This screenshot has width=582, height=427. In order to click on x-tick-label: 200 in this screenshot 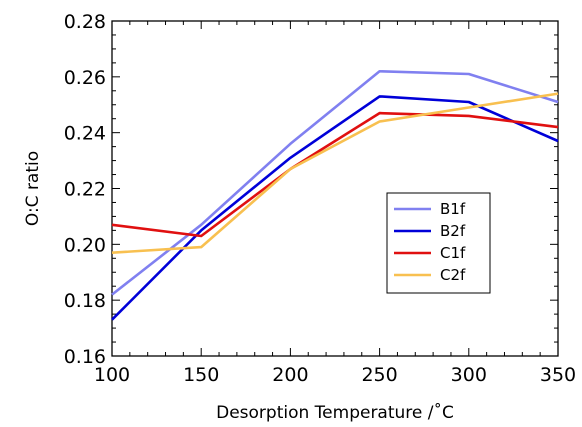, I will do `click(290, 375)`.